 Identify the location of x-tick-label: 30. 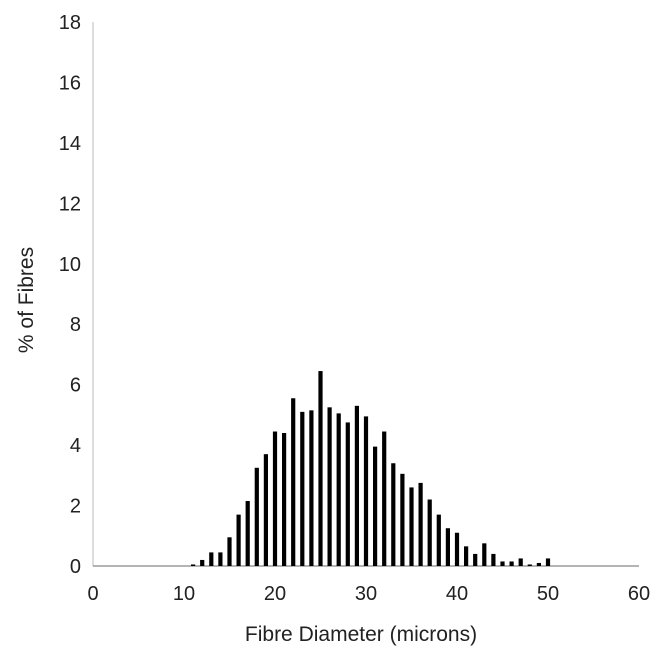
(366, 594).